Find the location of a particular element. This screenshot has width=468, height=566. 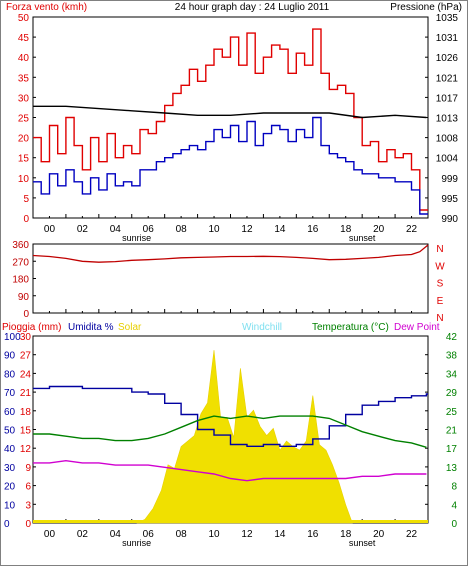

humidity-series-line is located at coordinates (230, 416).